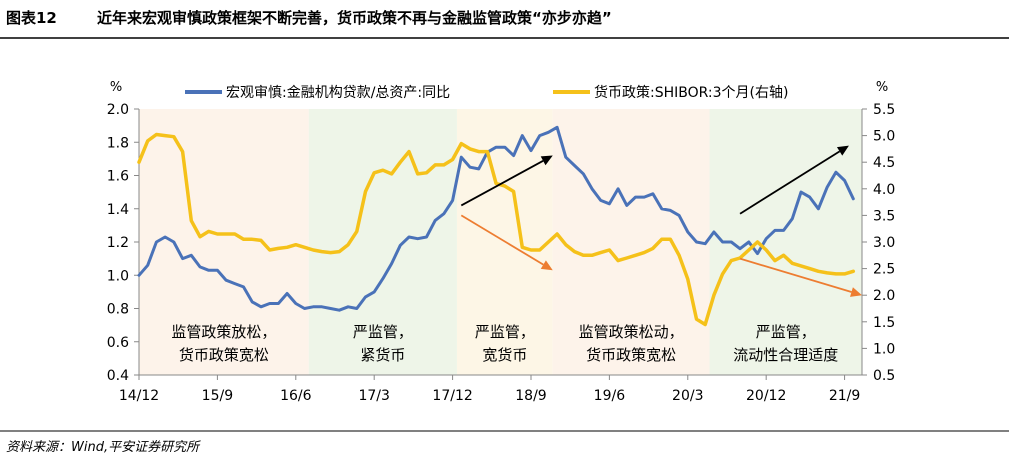 The image size is (1009, 465). I want to click on left-tick-label-0: 0.4, so click(118, 376).